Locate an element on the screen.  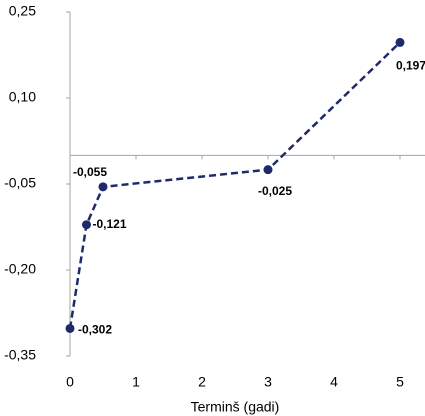
data-label: -0,302 is located at coordinates (95, 330).